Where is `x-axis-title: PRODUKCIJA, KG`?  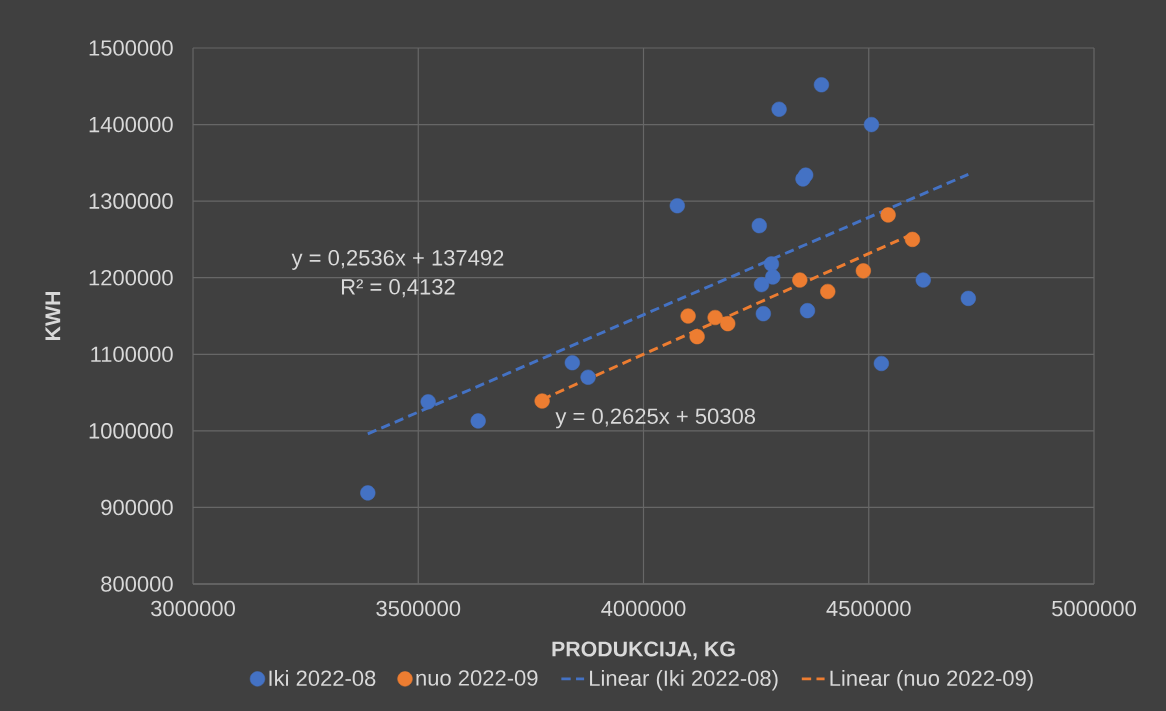
x-axis-title: PRODUKCIJA, KG is located at coordinates (643, 650).